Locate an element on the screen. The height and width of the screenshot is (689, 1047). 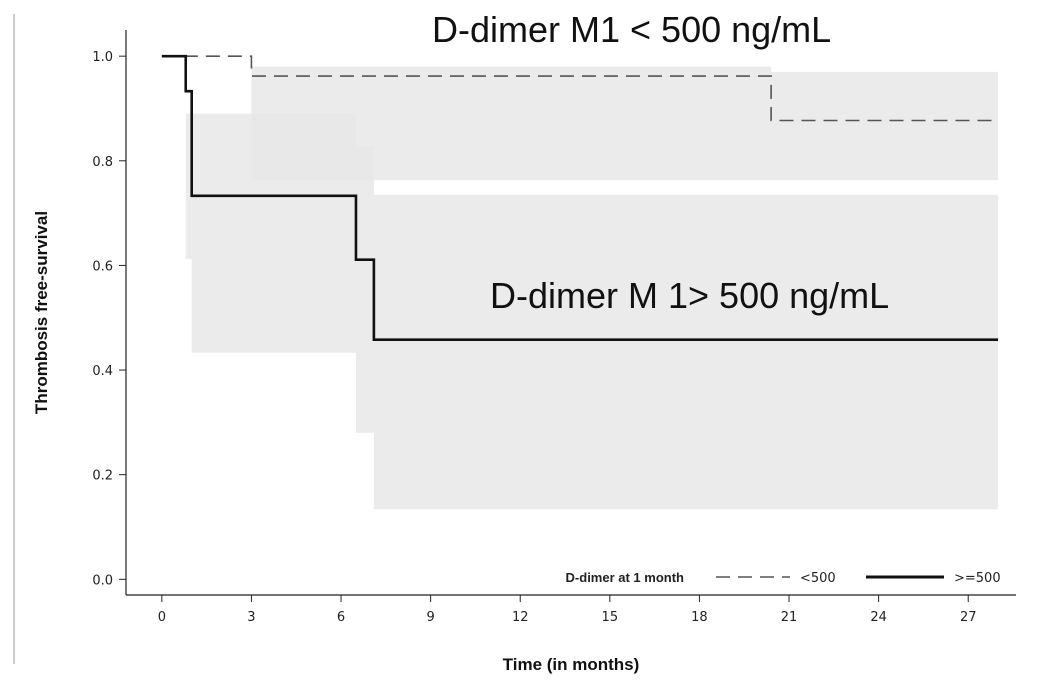
x-tick-label-5: 15 is located at coordinates (610, 617).